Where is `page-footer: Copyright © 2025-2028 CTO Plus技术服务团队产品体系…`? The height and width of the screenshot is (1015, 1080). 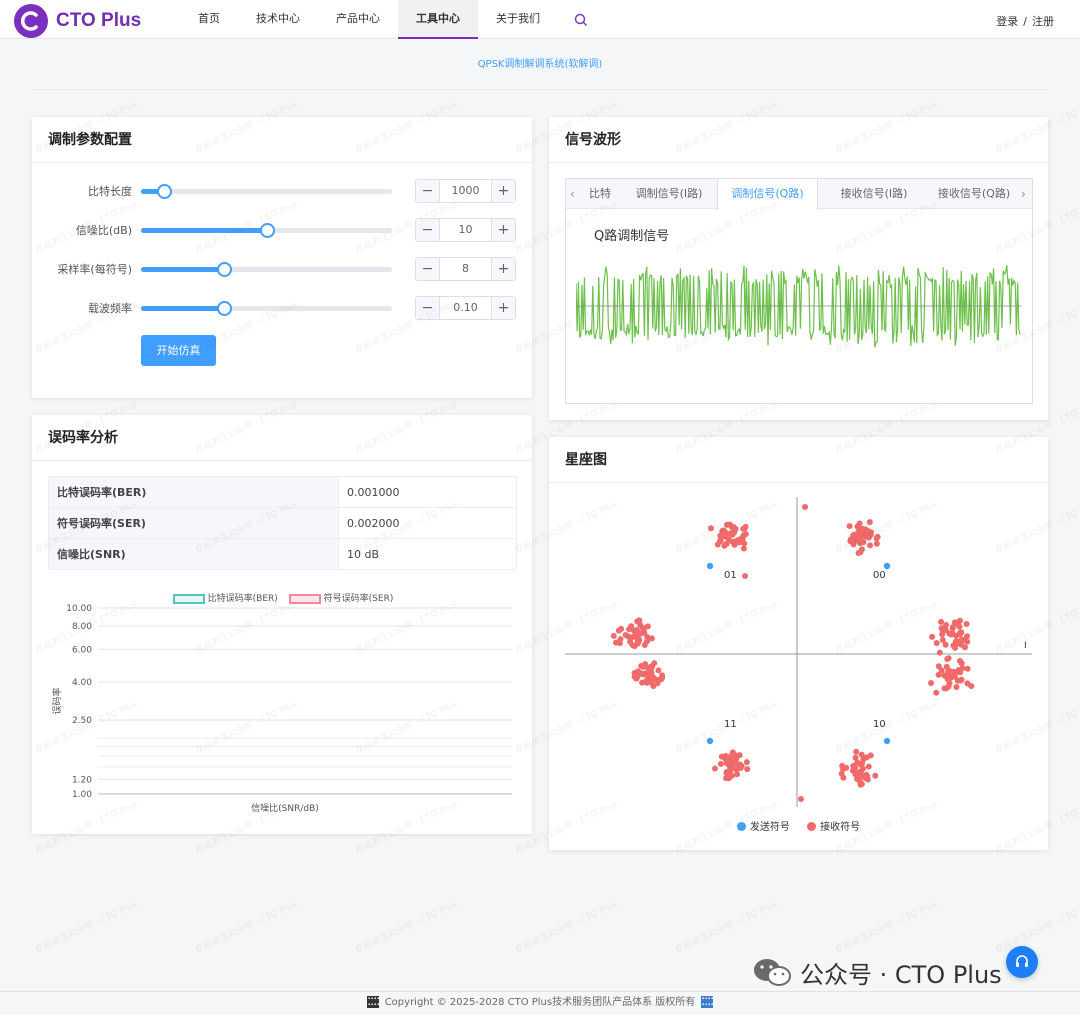
page-footer: Copyright © 2025-2028 CTO Plus技术服务团队产品体系… is located at coordinates (540, 1003).